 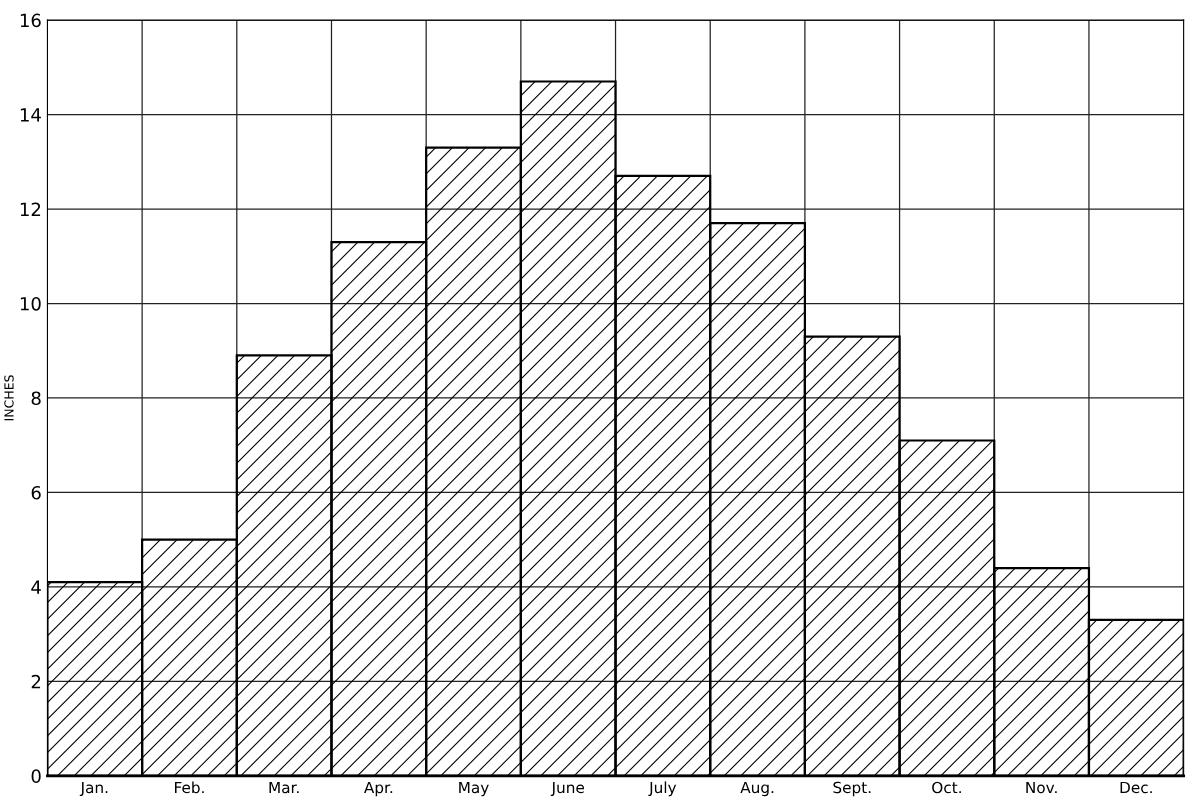 What do you see at coordinates (30, 209) in the screenshot?
I see `y-tick-label: 12` at bounding box center [30, 209].